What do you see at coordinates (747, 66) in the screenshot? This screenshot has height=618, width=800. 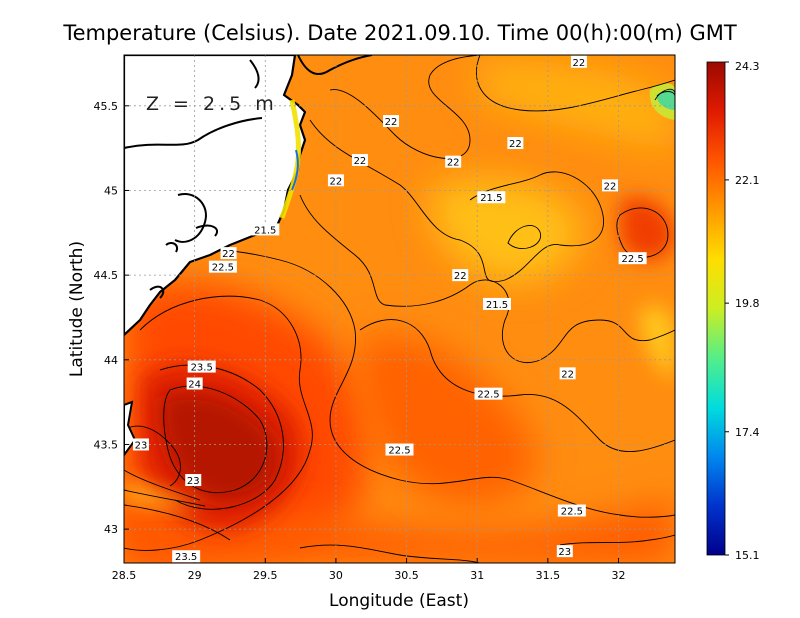 I see `colorbar-tick-label: 24.3` at bounding box center [747, 66].